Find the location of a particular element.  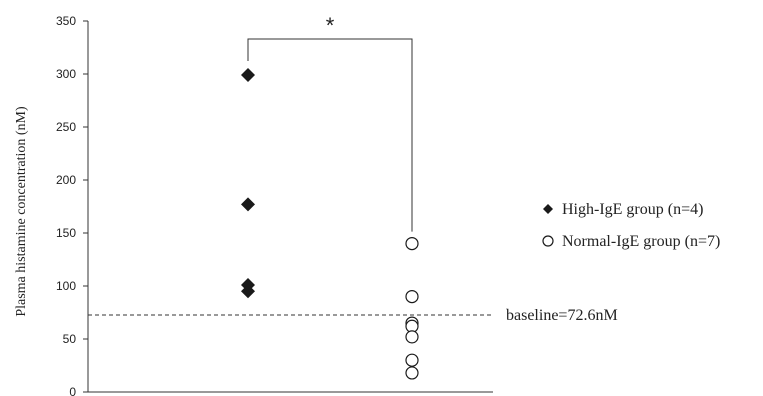

bracket-line is located at coordinates (330, 135).